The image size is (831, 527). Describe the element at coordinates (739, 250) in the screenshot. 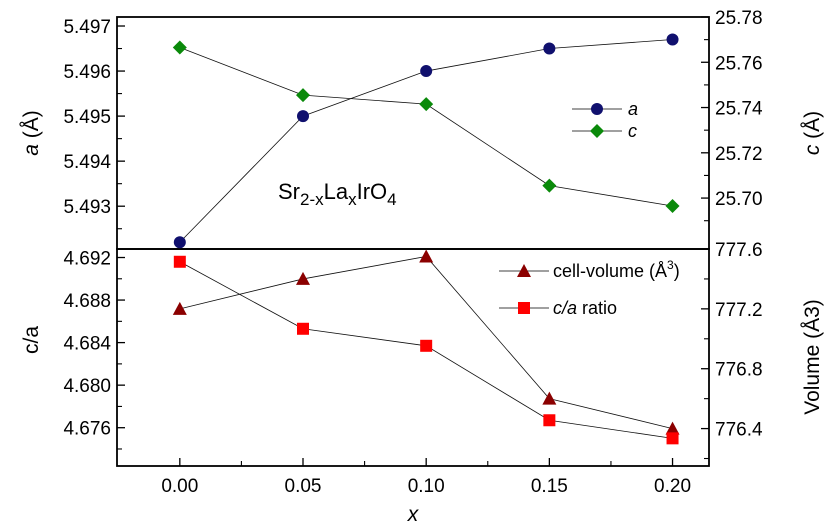

I see `bottom-right-y-tick-label: 777.6` at that location.